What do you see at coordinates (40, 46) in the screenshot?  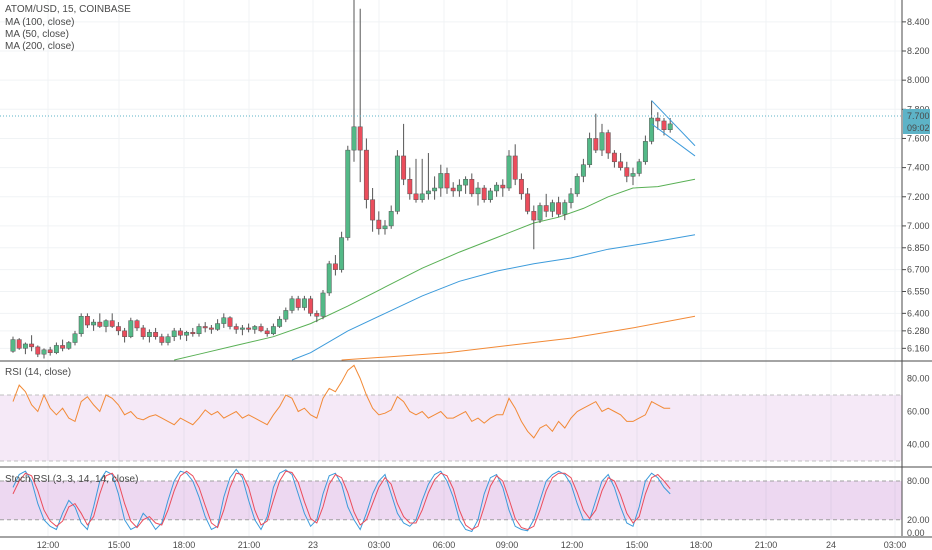 I see `legend-ma-200: MA (200, close)` at bounding box center [40, 46].